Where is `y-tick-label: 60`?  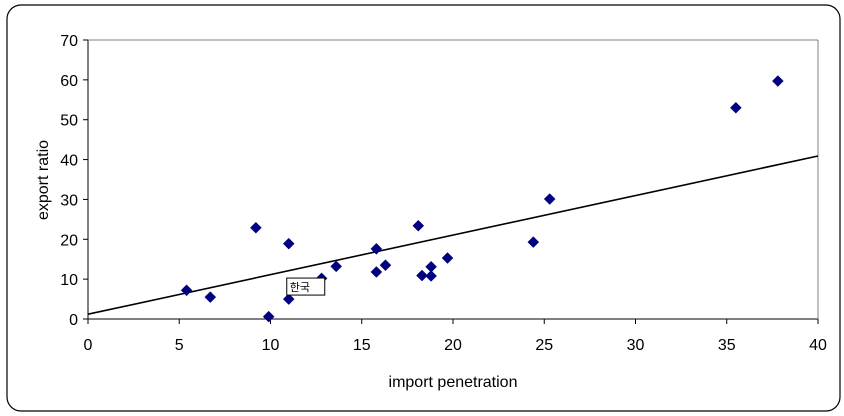 y-tick-label: 60 is located at coordinates (69, 81).